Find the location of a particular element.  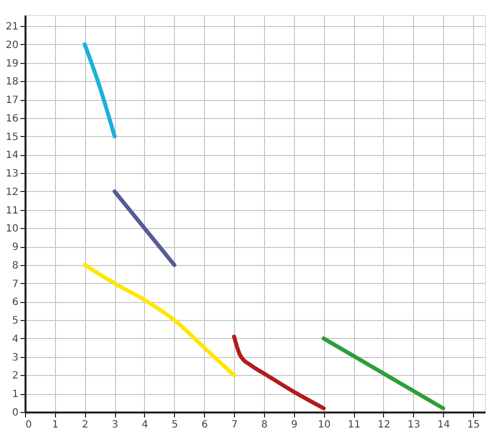

y-tick-label: 0 is located at coordinates (15, 413).